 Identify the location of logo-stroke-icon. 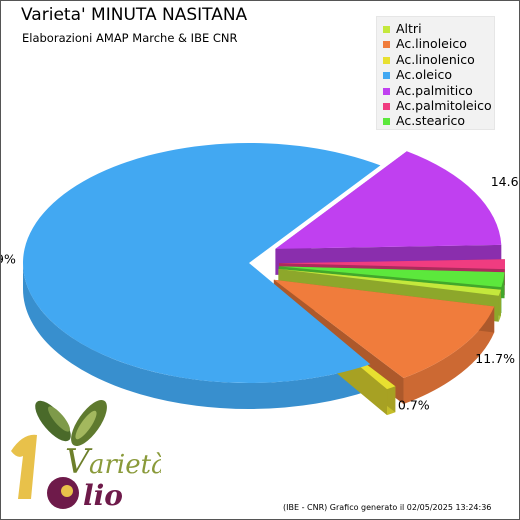
(24, 466).